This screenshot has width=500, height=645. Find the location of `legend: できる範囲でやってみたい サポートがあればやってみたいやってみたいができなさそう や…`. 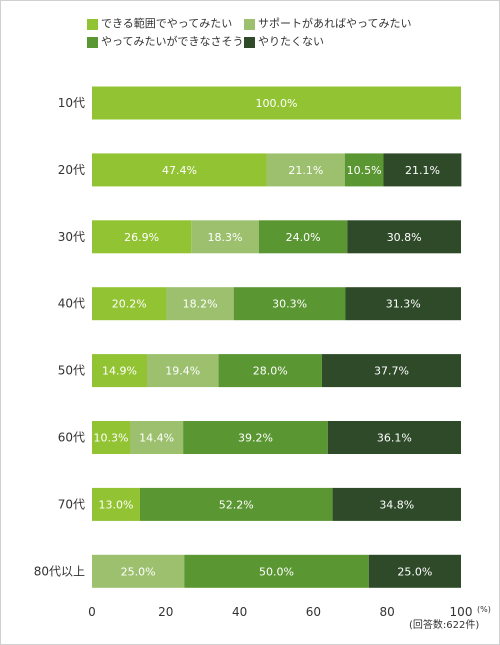

legend: できる範囲でやってみたい サポートがあればやってみたいやってみたいができなさそう や… is located at coordinates (287, 37).